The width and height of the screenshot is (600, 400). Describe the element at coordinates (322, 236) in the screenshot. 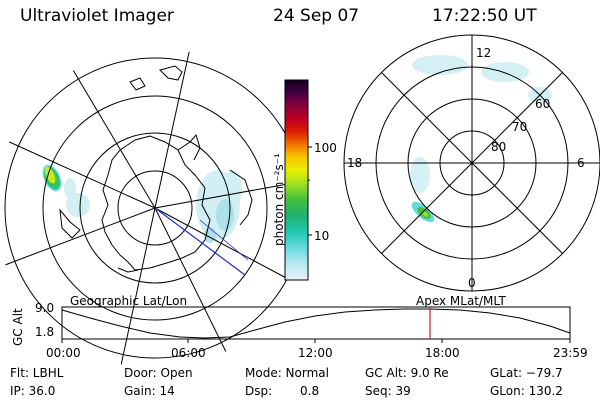

I see `colorbar-tick-10: 10` at that location.